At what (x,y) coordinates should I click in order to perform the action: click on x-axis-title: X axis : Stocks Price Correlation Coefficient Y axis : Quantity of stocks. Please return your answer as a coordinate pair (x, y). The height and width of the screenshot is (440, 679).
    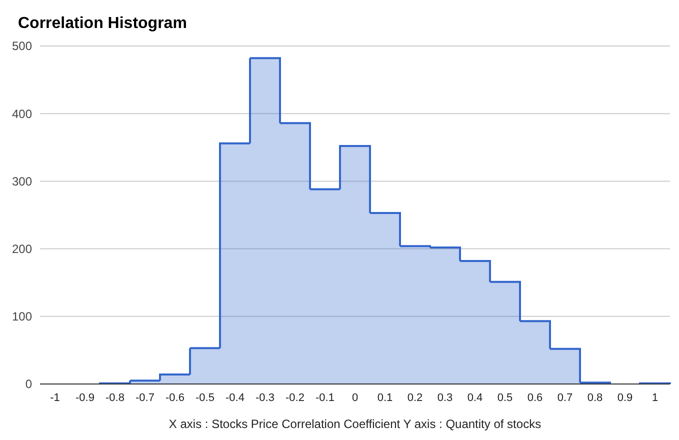
    Looking at the image, I should click on (355, 424).